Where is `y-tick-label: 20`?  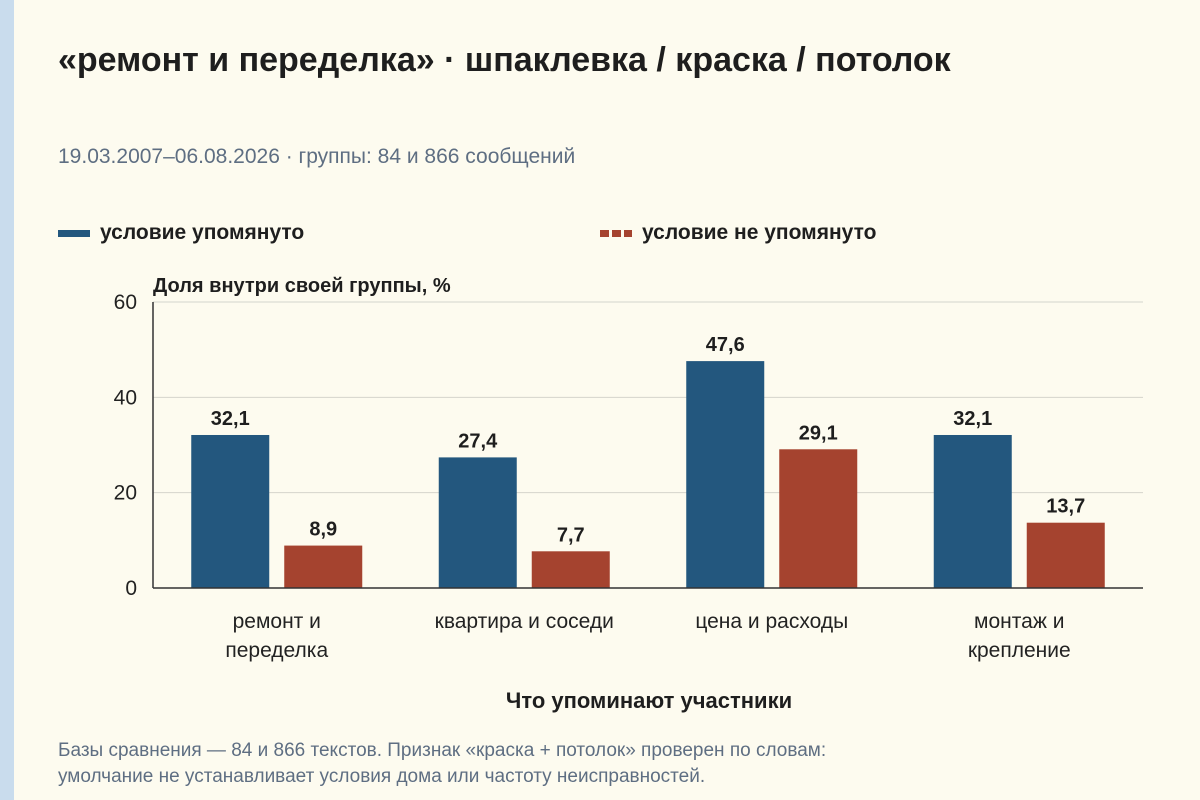
y-tick-label: 20 is located at coordinates (125, 493).